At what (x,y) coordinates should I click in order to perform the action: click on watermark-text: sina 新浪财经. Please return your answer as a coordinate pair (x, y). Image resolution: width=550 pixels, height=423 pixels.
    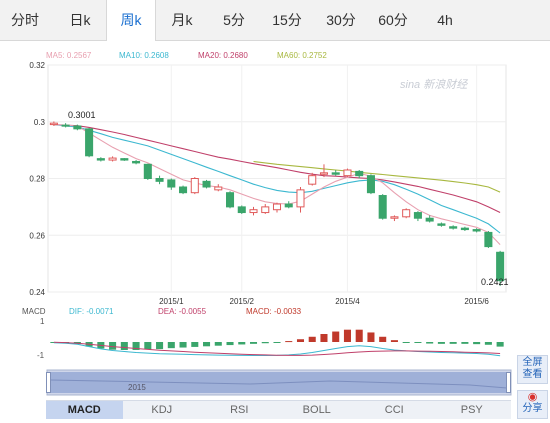
    Looking at the image, I should click on (434, 84).